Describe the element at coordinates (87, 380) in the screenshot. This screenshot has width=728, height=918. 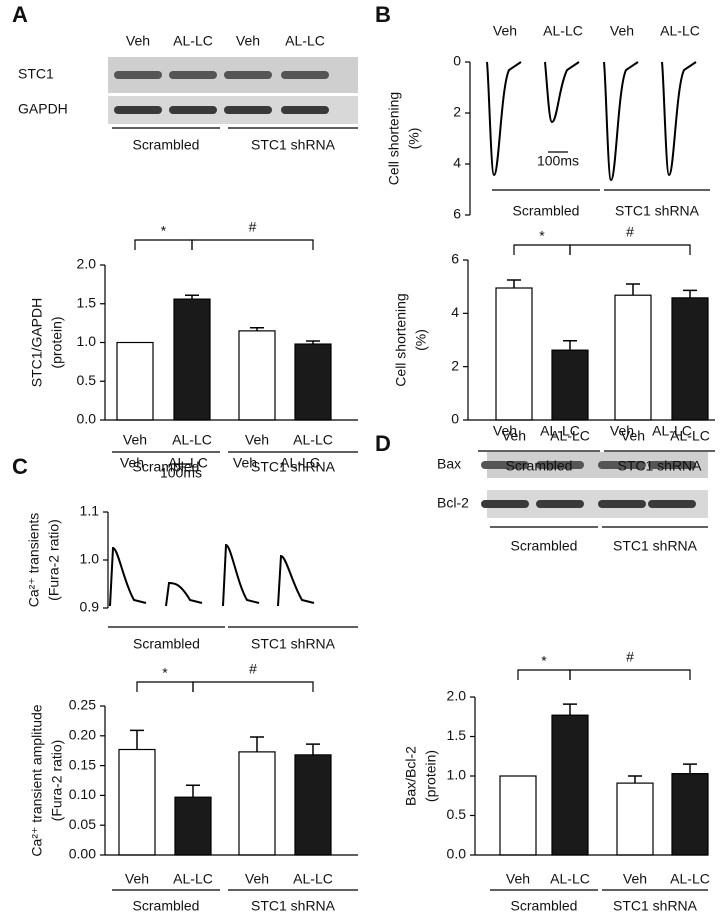
I see `y-tick-label: 0.5` at that location.